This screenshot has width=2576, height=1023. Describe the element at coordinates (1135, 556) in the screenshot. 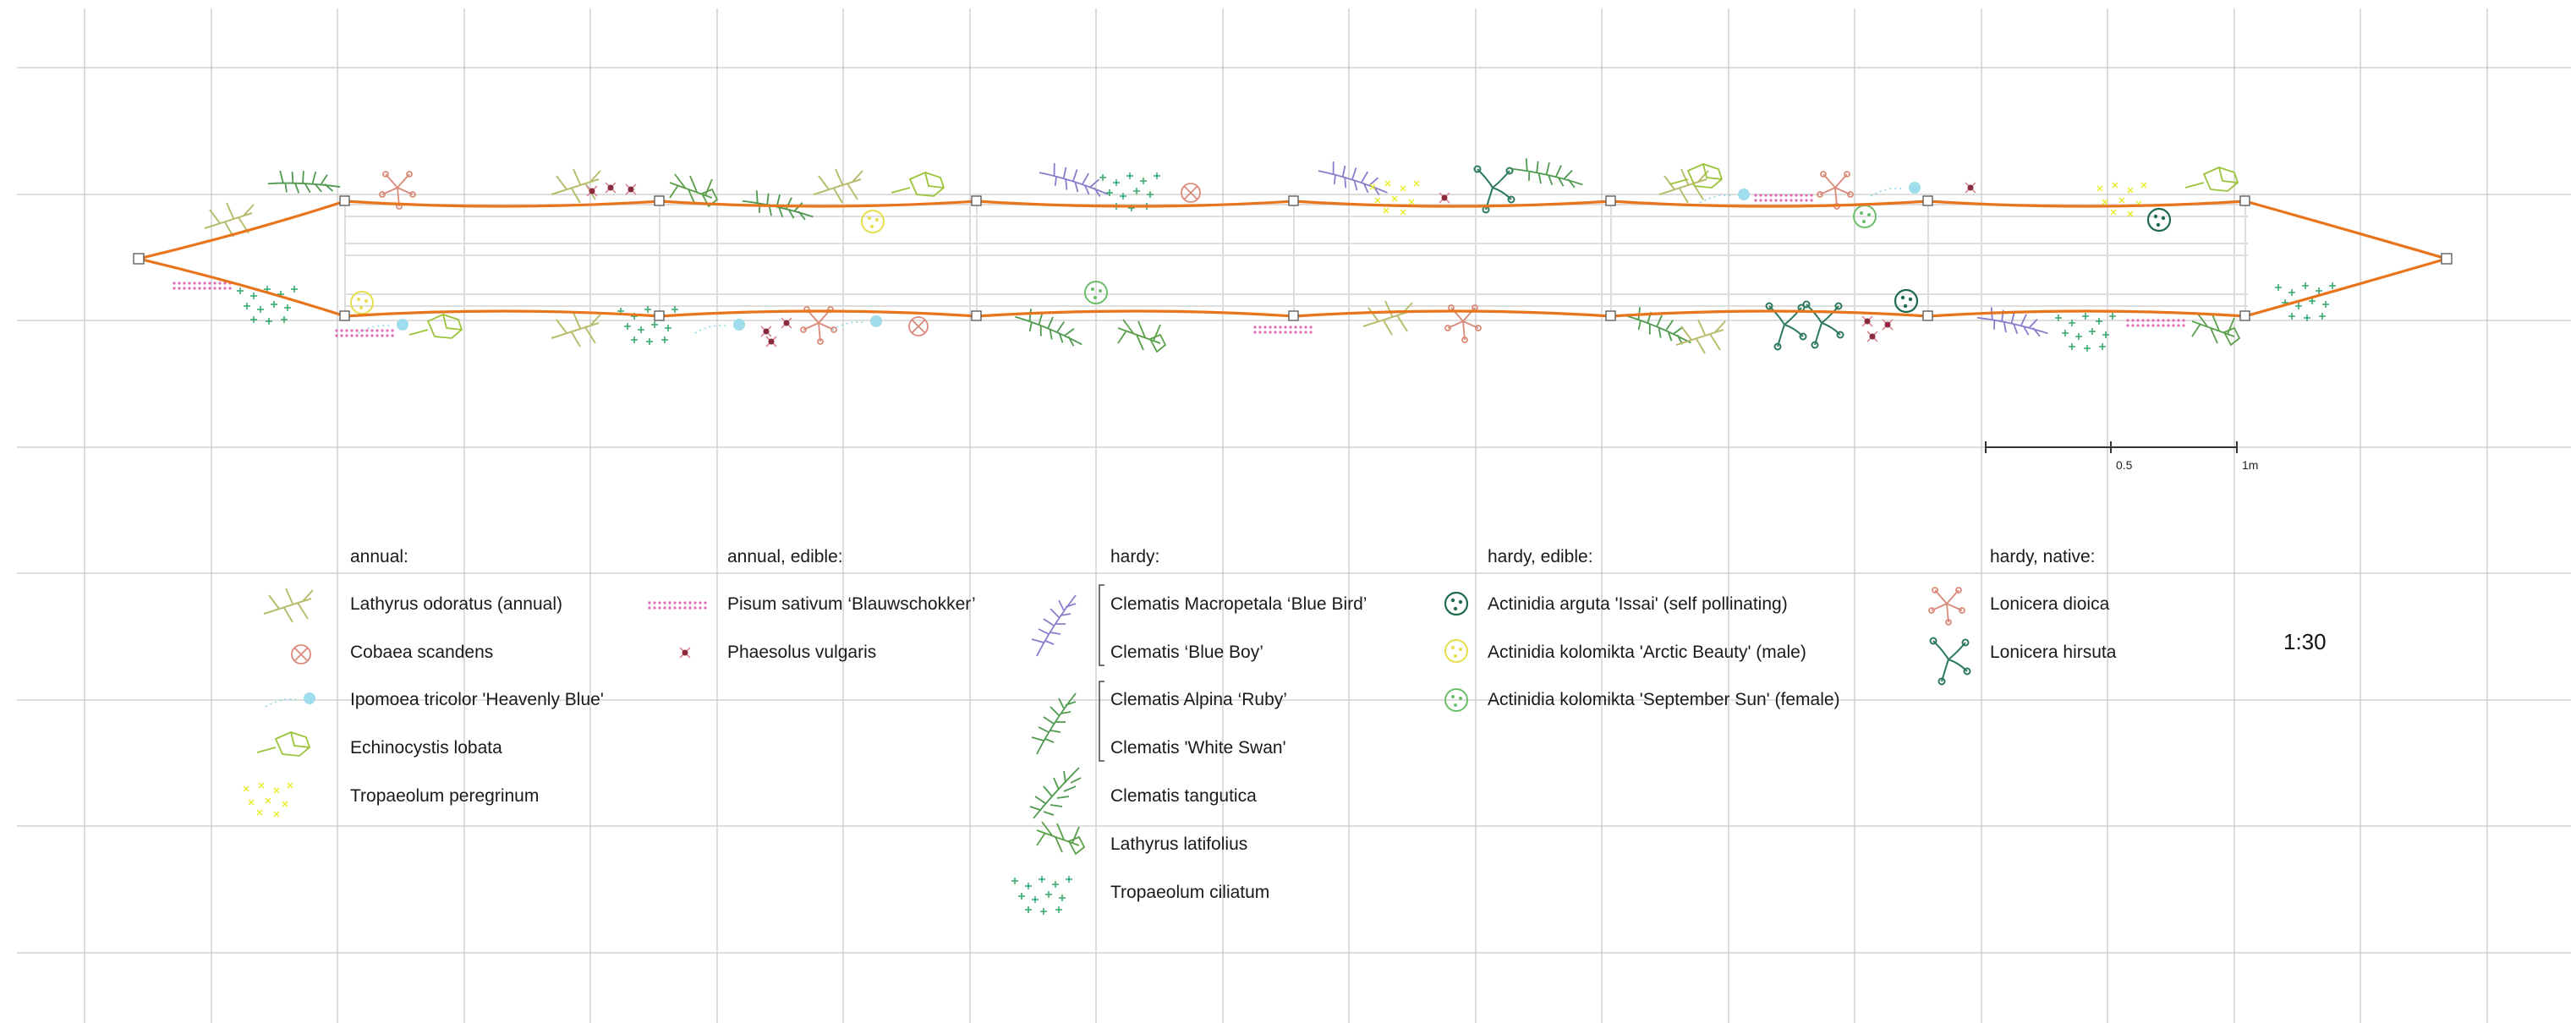

I see `legend-header-hardy: hardy:` at that location.